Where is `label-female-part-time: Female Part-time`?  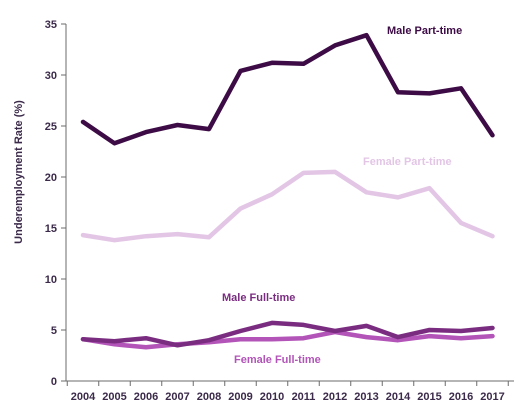 label-female-part-time: Female Part-time is located at coordinates (407, 162).